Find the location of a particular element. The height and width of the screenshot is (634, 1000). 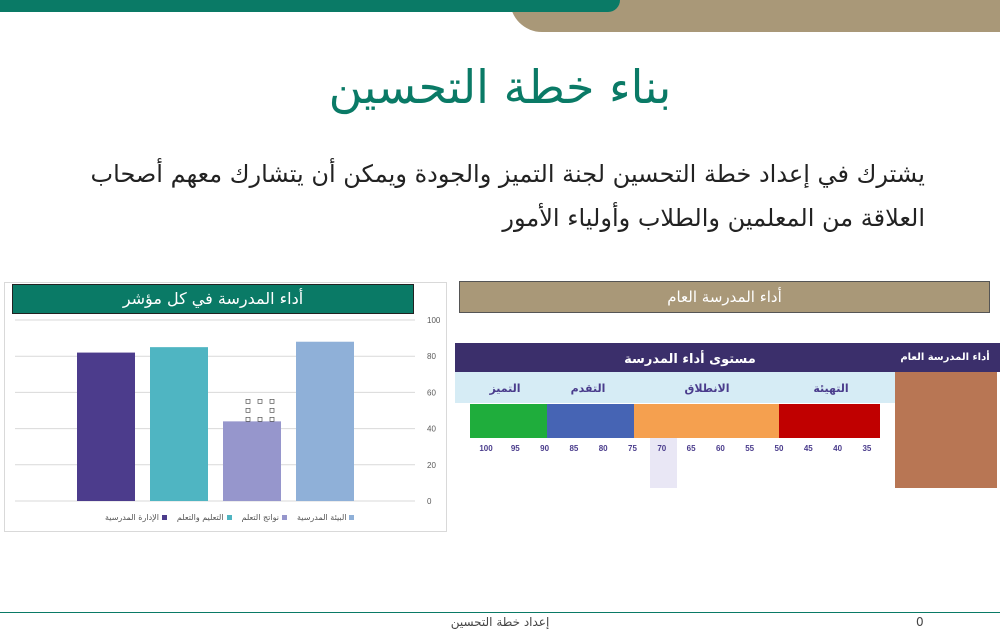

scale-value: 100 is located at coordinates (486, 448).